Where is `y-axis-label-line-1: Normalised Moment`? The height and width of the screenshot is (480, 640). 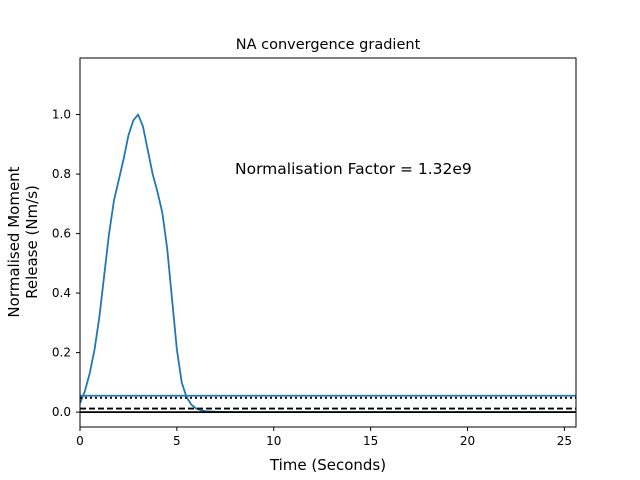 y-axis-label-line-1: Normalised Moment is located at coordinates (14, 241).